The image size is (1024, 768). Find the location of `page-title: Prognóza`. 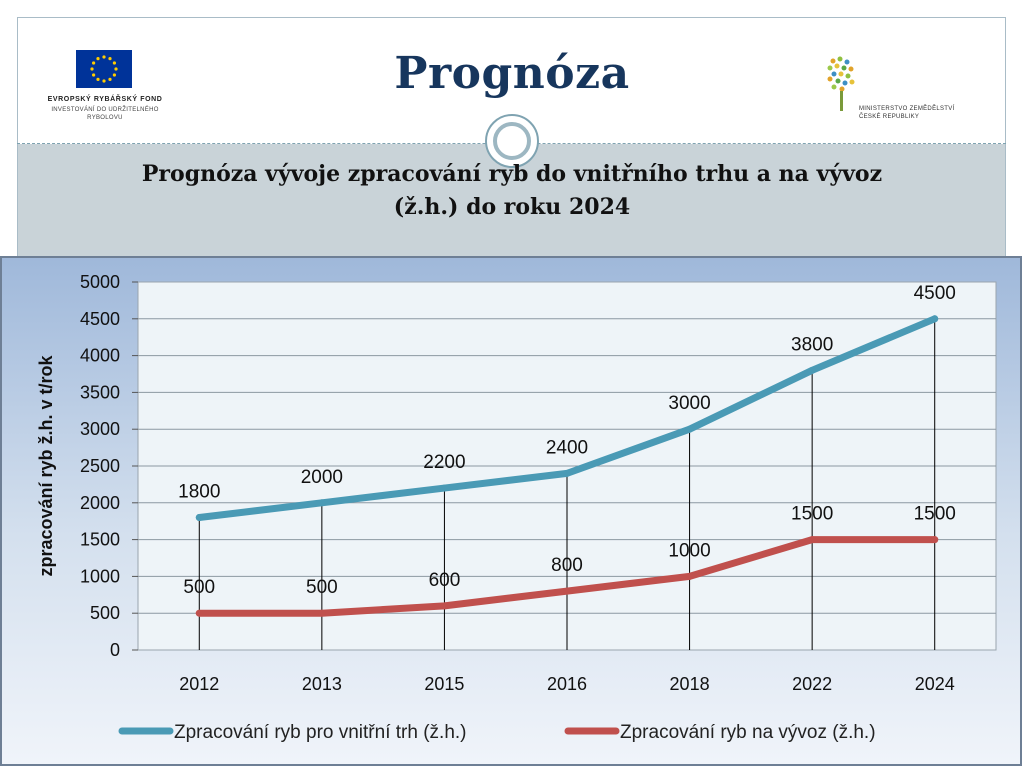

page-title: Prognóza is located at coordinates (512, 73).